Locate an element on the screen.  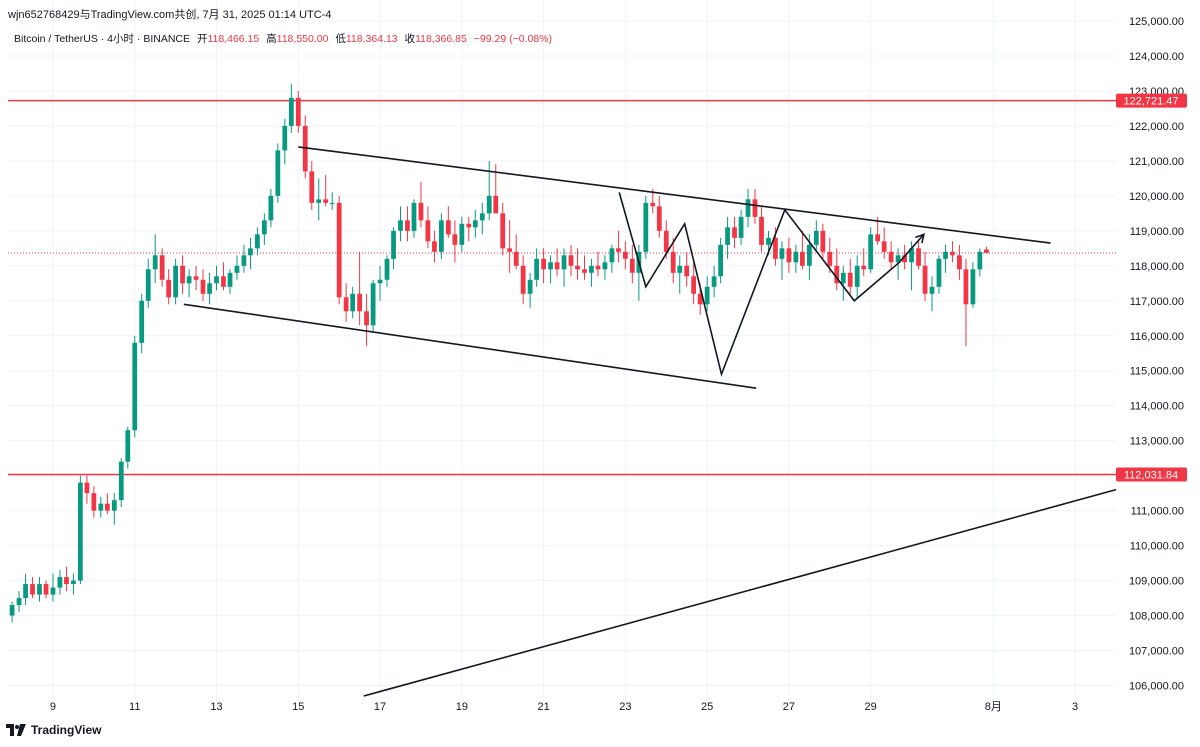
symbol-name: Bitcoin / TetherUS · 4小时 · BINANCE is located at coordinates (102, 39).